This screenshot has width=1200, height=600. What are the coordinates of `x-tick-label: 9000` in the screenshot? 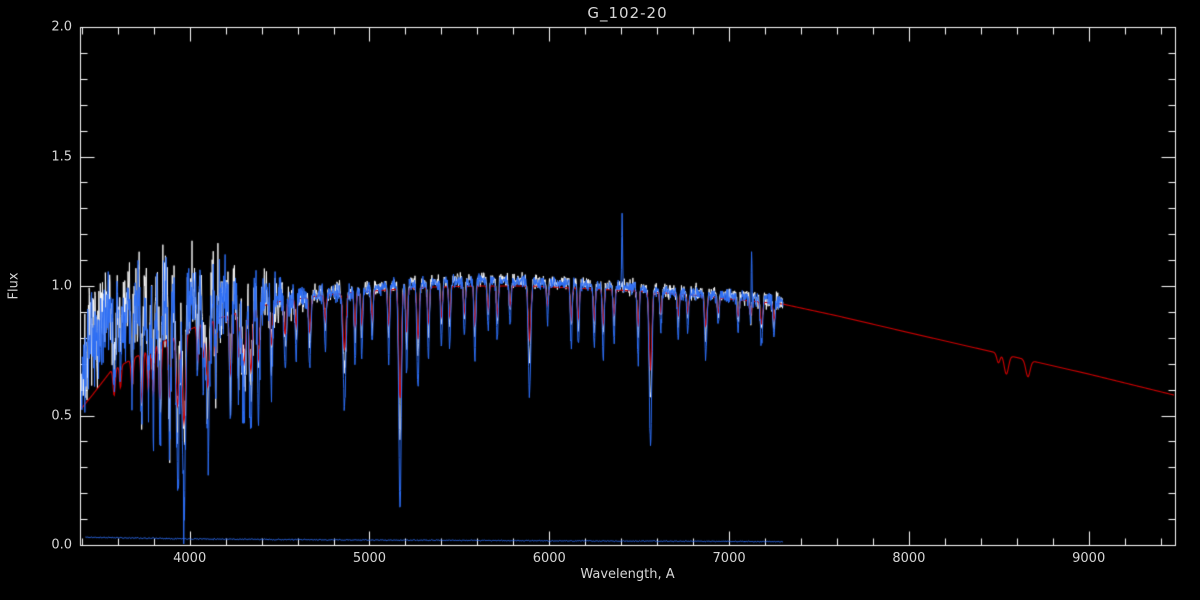 It's located at (1089, 558).